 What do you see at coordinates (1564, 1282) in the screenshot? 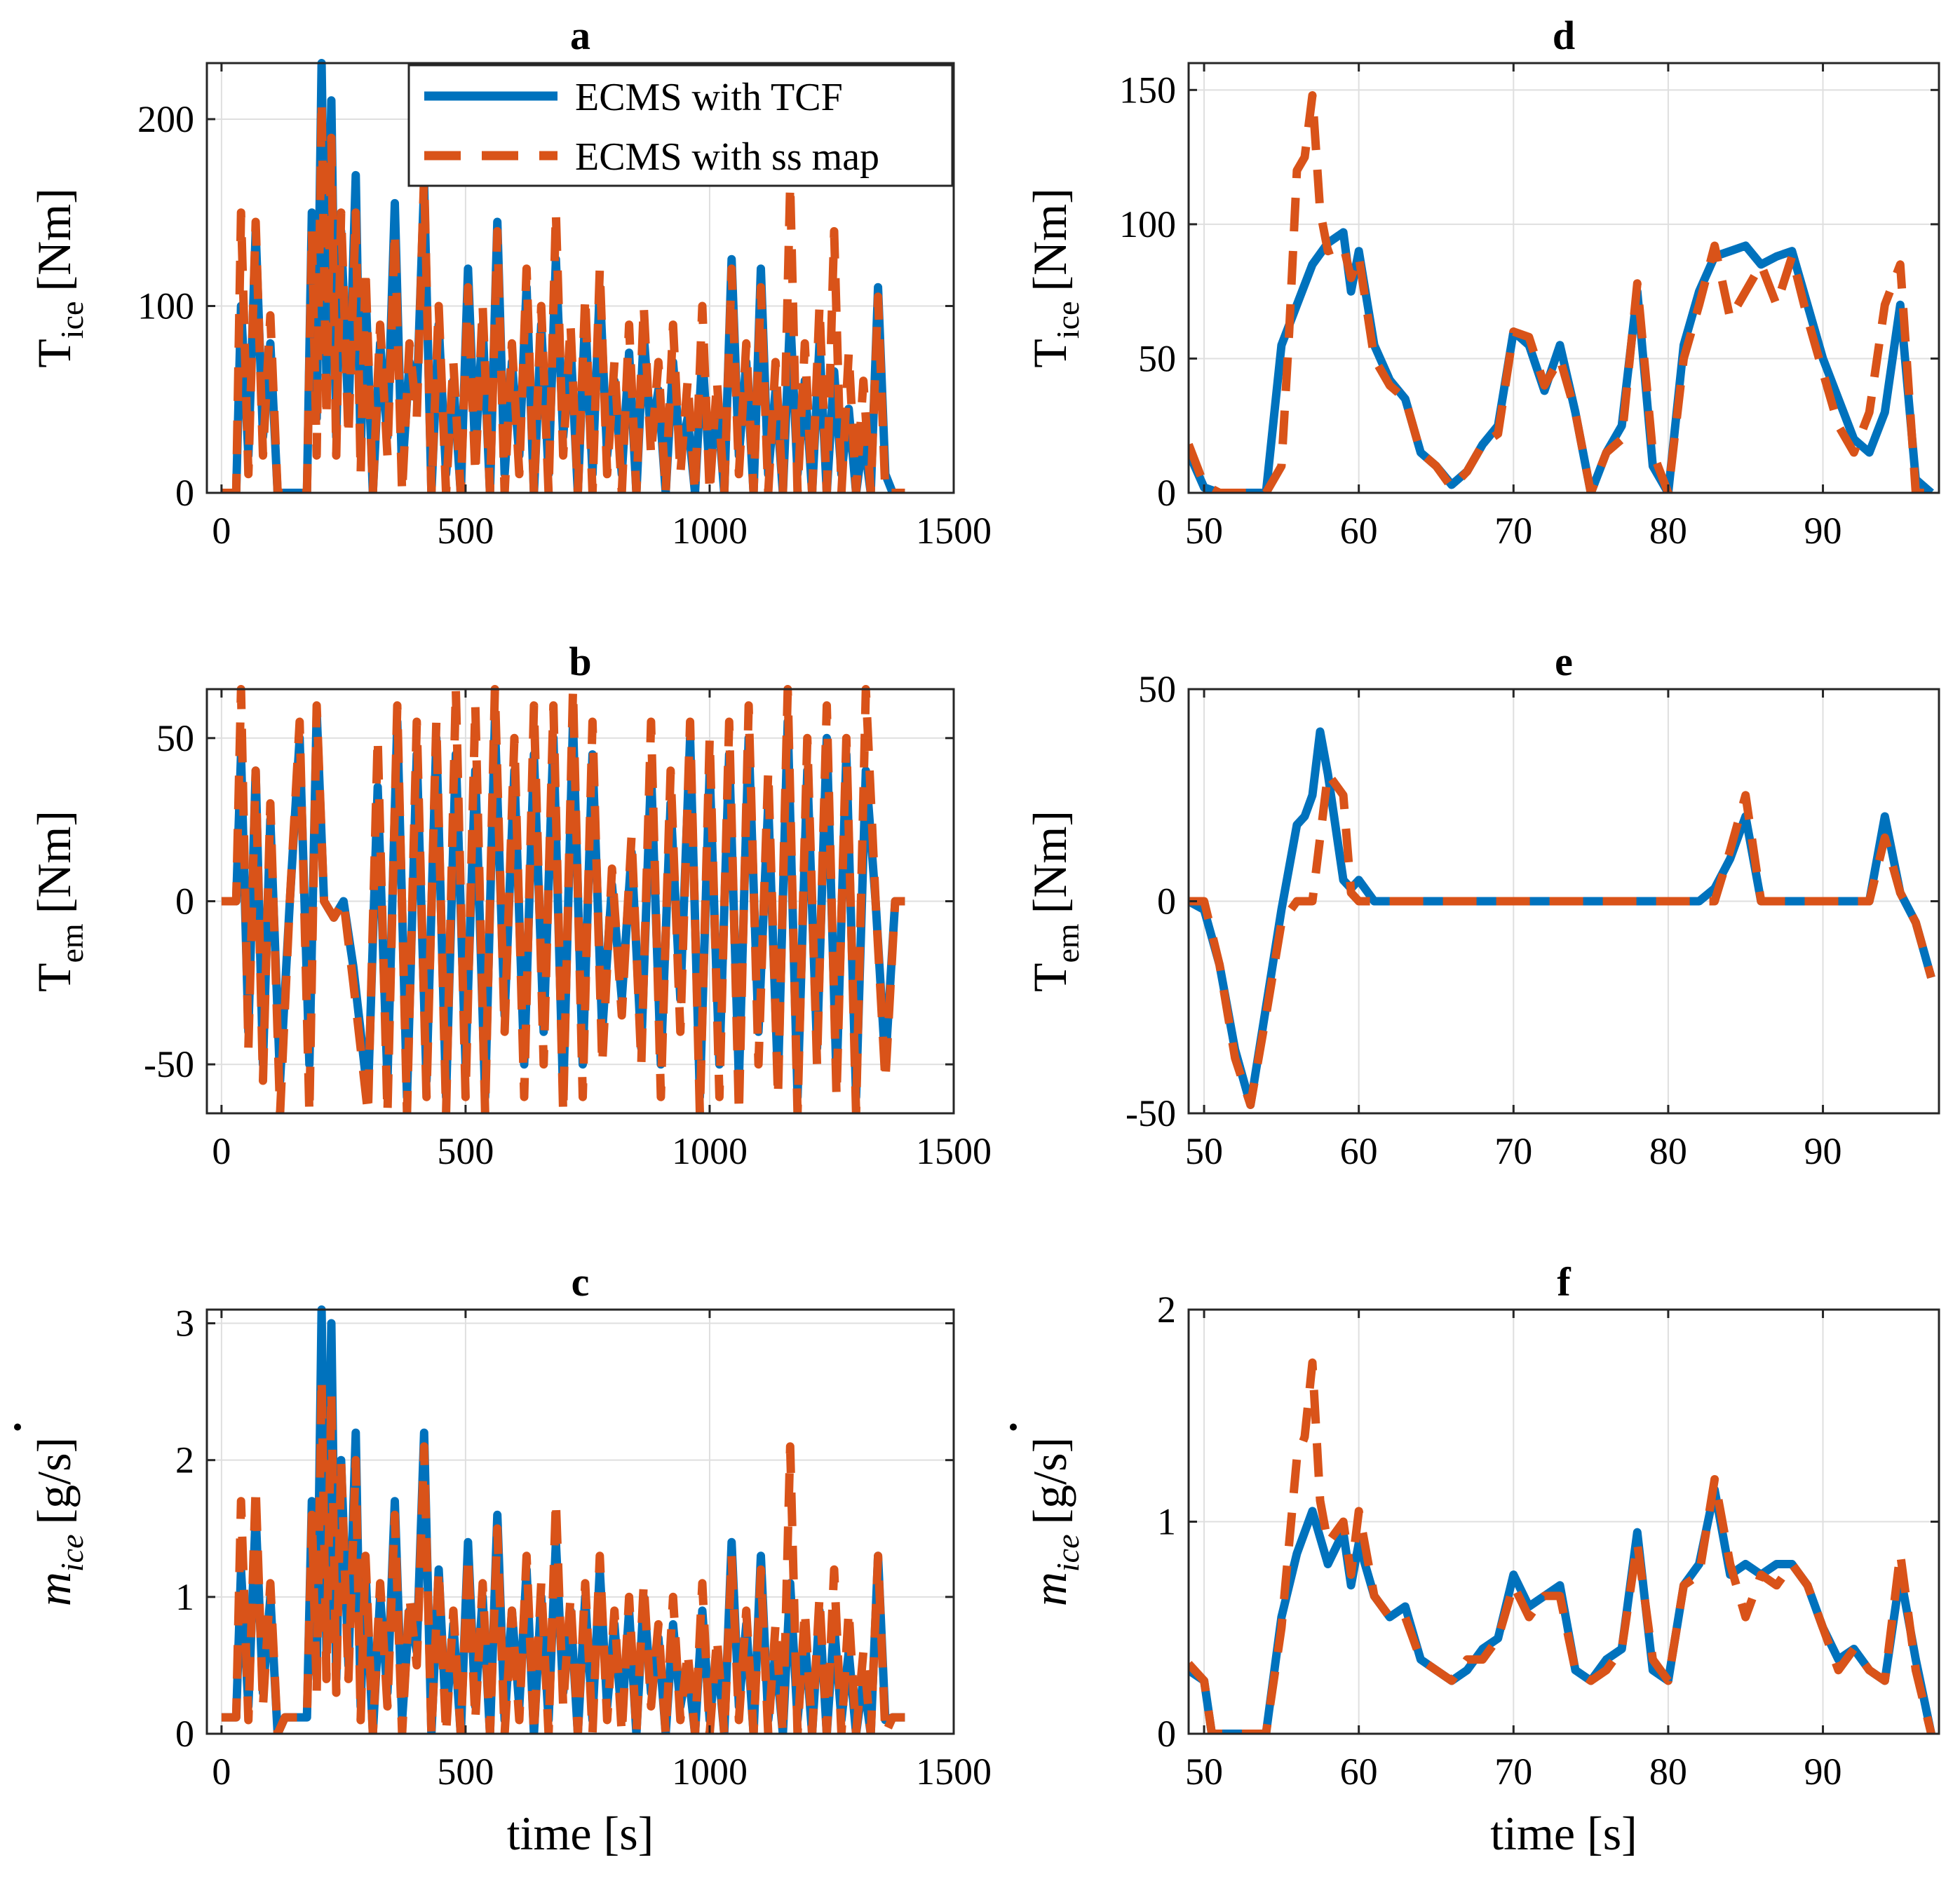
I see `panel-title-f: f` at bounding box center [1564, 1282].